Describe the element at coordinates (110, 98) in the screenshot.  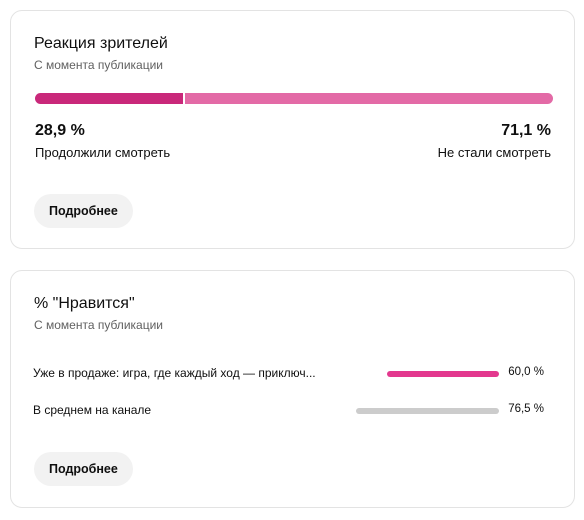
I see `continued-watching-segment` at that location.